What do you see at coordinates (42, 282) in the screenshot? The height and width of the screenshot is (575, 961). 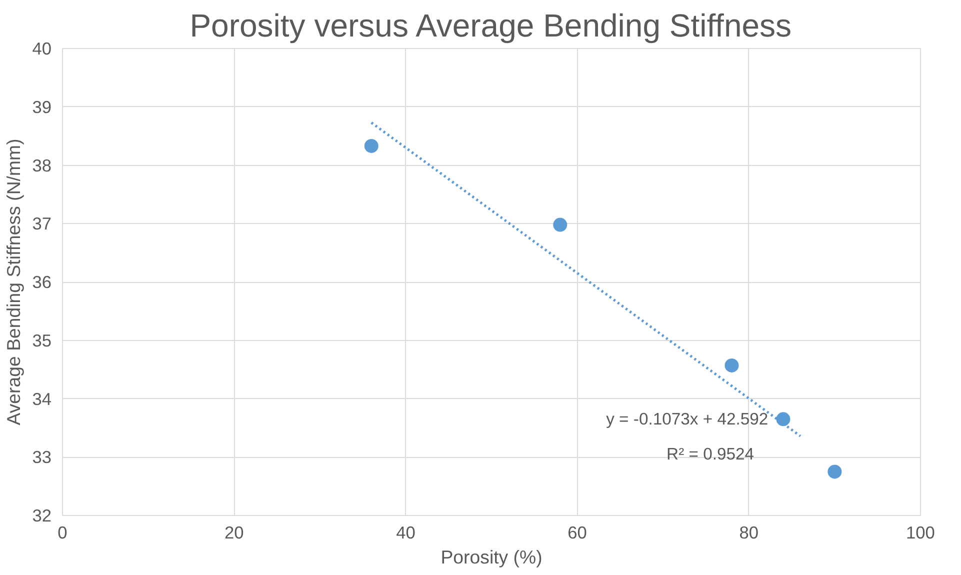 I see `y-tick-label: 36` at bounding box center [42, 282].